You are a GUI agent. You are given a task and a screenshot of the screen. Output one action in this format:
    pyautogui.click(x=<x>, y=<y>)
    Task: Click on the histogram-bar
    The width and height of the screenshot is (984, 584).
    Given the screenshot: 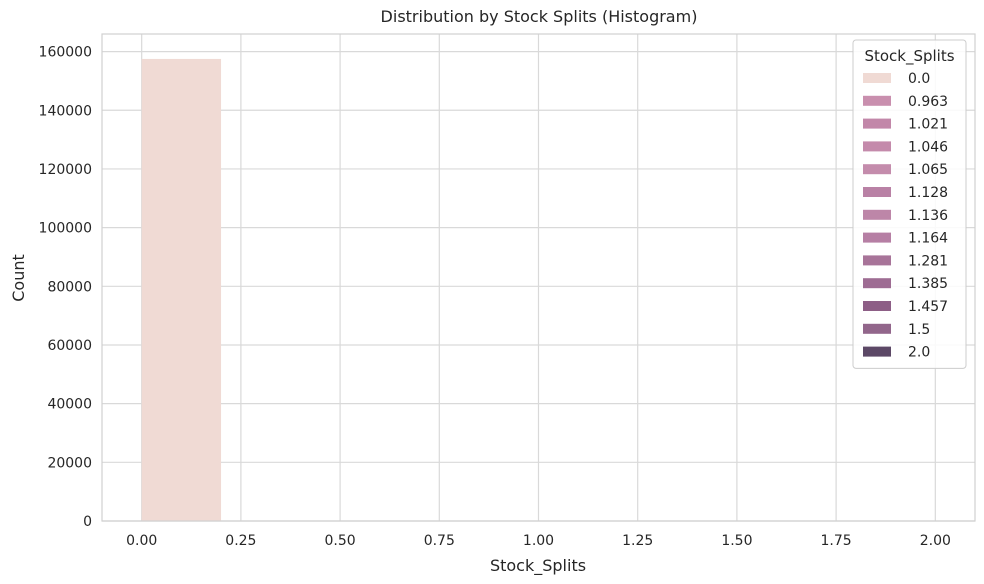 What is the action you would take?
    pyautogui.click(x=181, y=290)
    